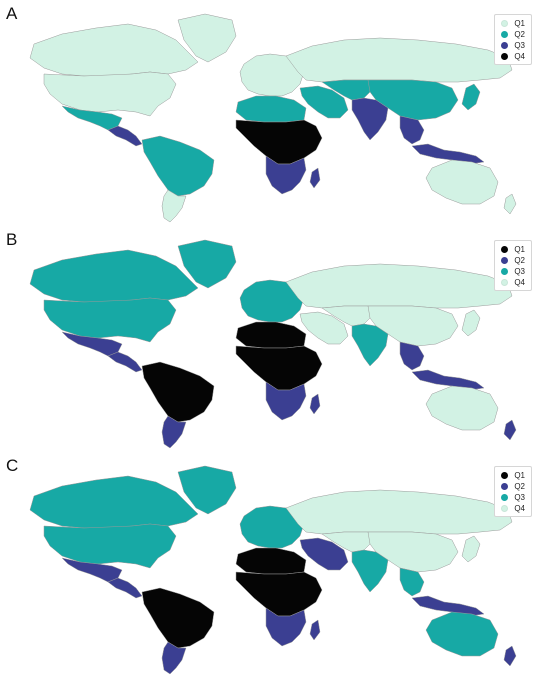  I want to click on panel-label: C, so click(12, 465).